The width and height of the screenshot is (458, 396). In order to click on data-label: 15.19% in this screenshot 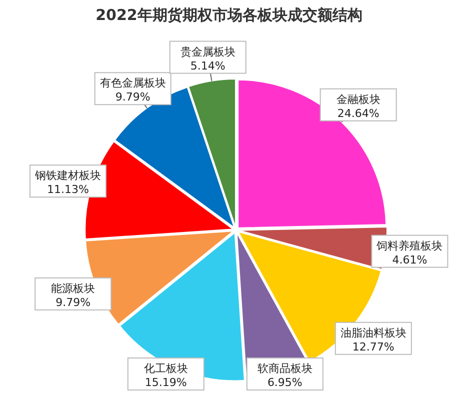, I will do `click(165, 382)`.